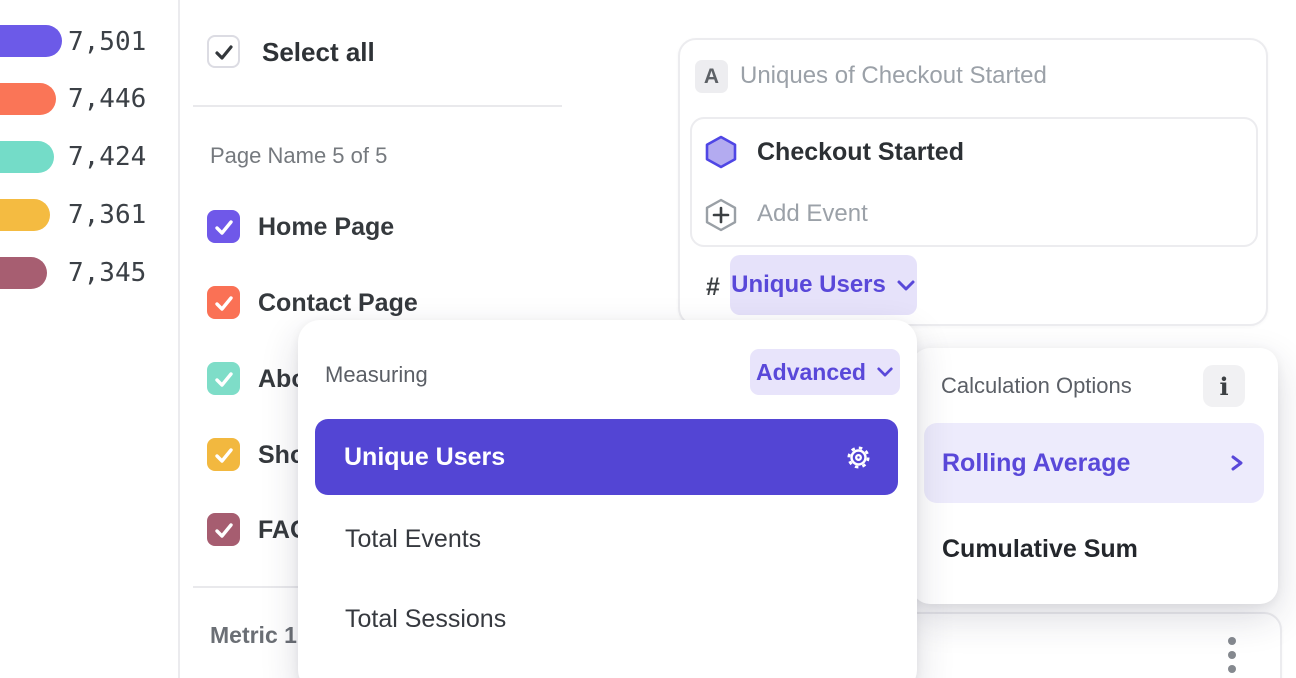 The height and width of the screenshot is (678, 1296). I want to click on gear-icon, so click(858, 457).